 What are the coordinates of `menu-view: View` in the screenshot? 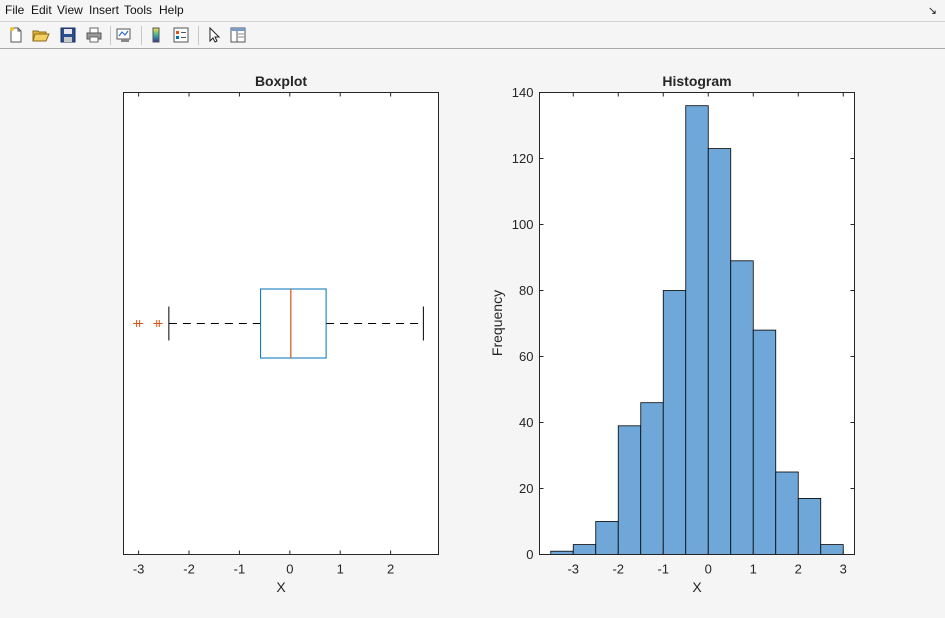 It's located at (70, 10).